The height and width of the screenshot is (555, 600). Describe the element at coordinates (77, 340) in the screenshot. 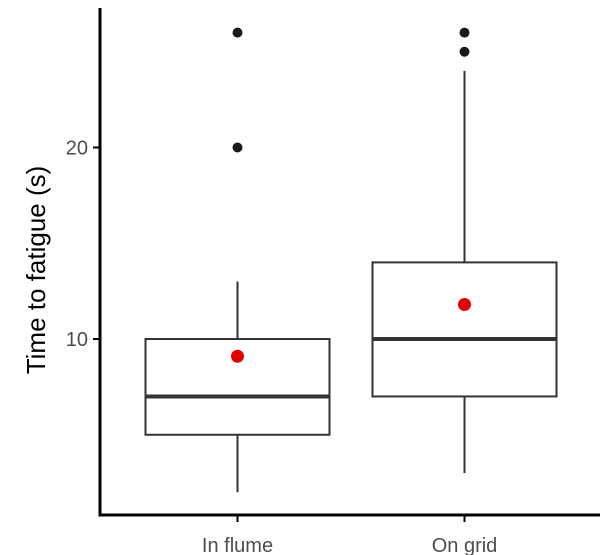

I see `y-tick-label: 10` at that location.